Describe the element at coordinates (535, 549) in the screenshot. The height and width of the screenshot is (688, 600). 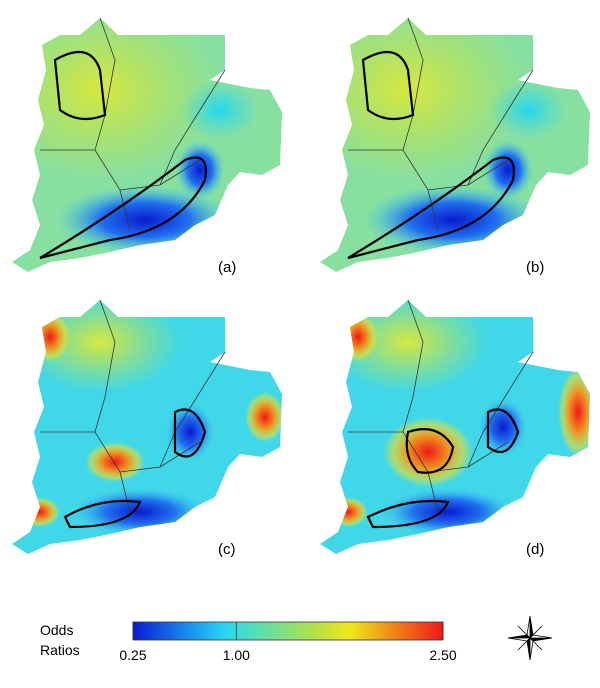
I see `panel-label: (d)` at that location.